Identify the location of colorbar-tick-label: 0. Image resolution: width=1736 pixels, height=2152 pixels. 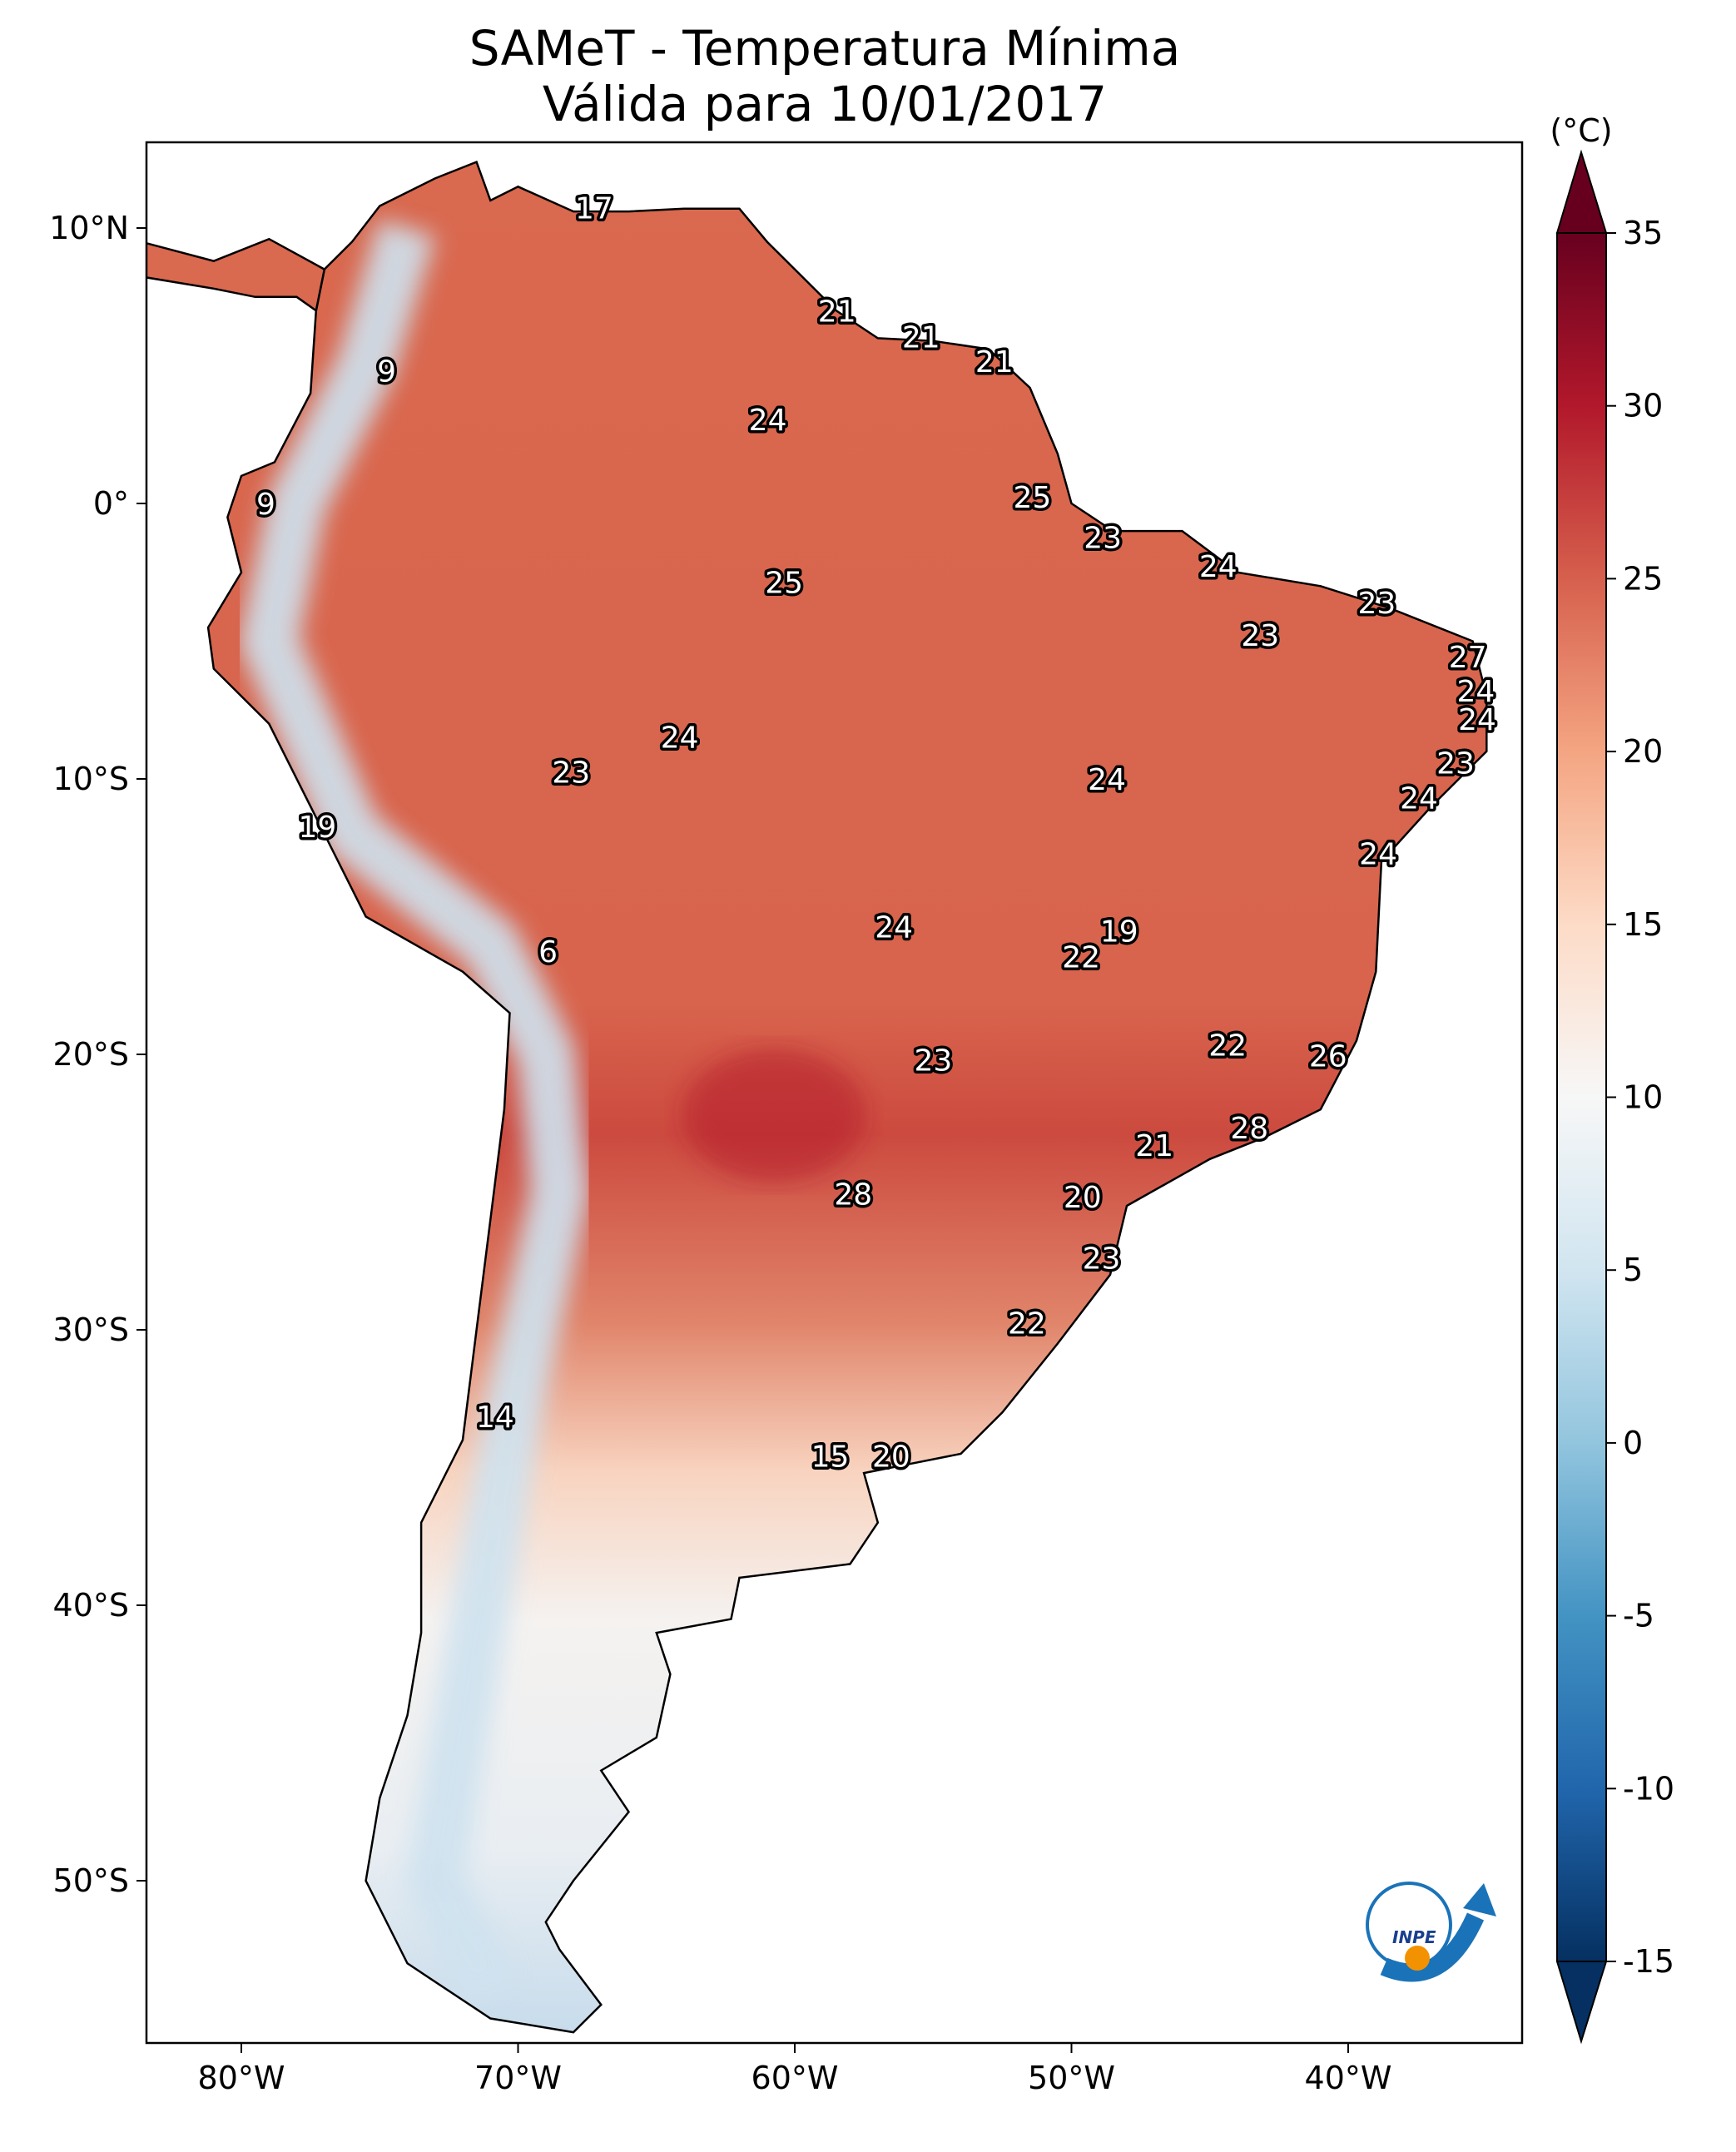
(1633, 1443).